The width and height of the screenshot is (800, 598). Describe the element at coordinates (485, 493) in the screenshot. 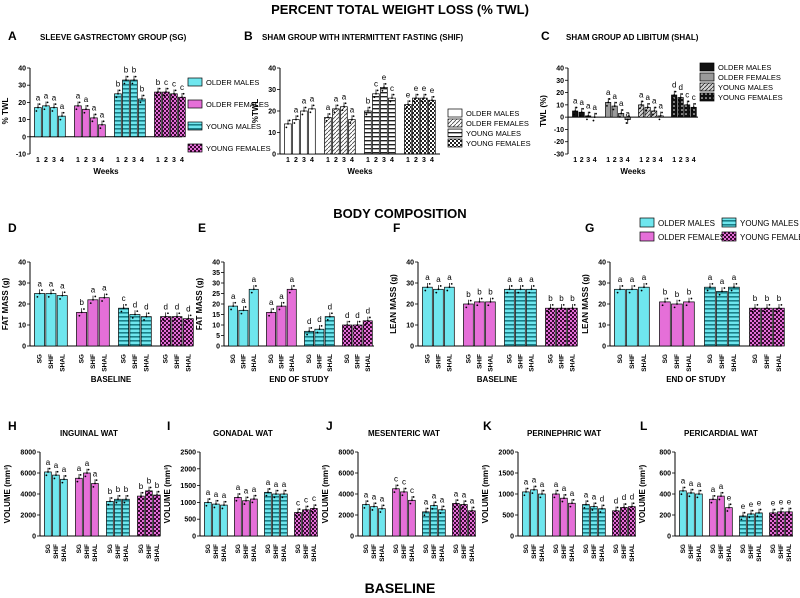

I see `y-axis-label: VOLUME (mm³)` at that location.